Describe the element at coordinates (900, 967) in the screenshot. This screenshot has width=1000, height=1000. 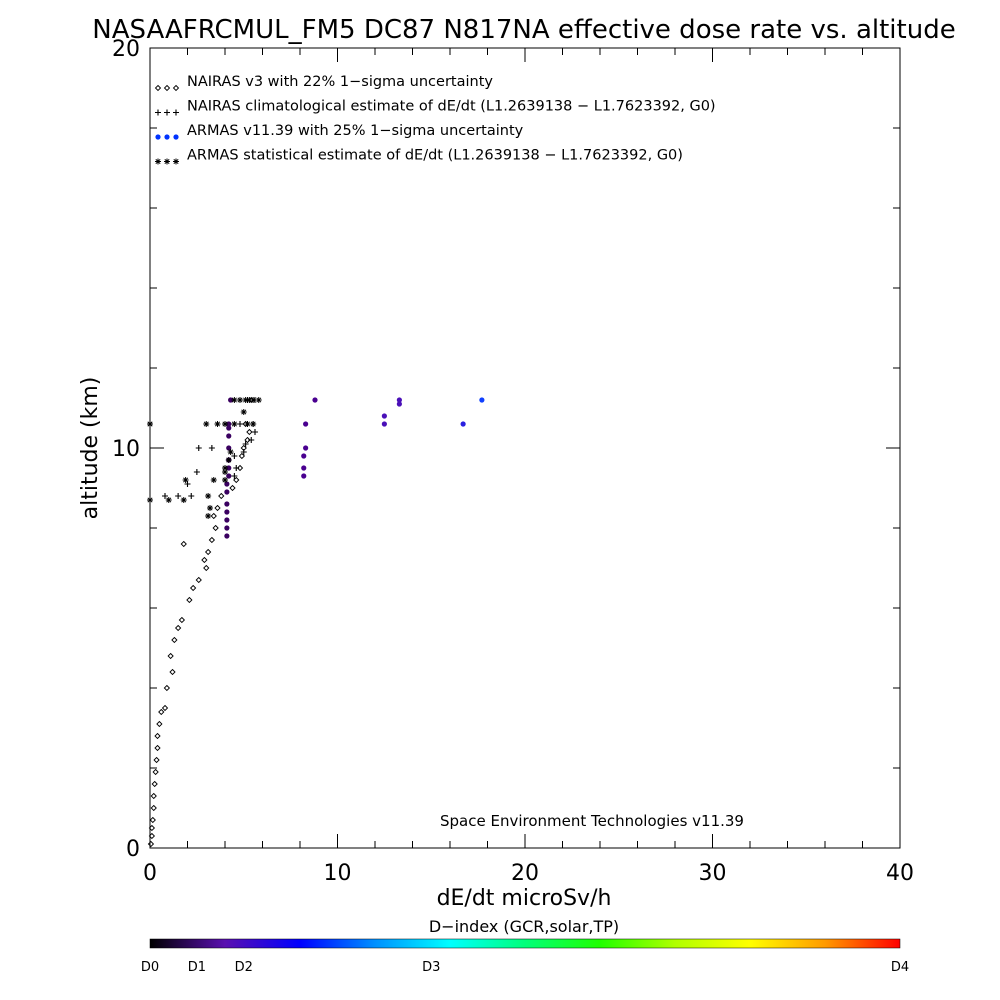
I see `colorbar-label: D4` at that location.